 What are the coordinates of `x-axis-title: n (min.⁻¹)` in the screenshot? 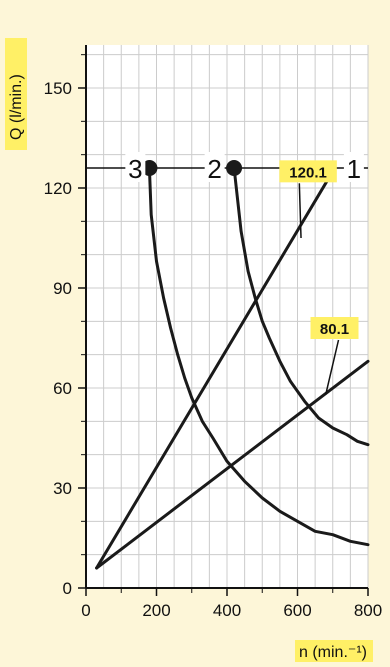 It's located at (333, 652).